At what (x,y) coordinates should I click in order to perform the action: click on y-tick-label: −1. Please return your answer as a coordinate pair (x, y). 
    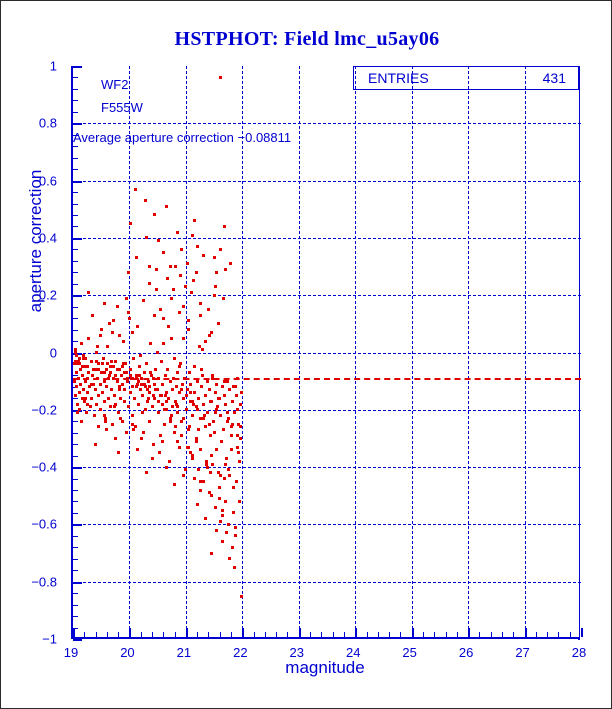
    Looking at the image, I should click on (49, 639).